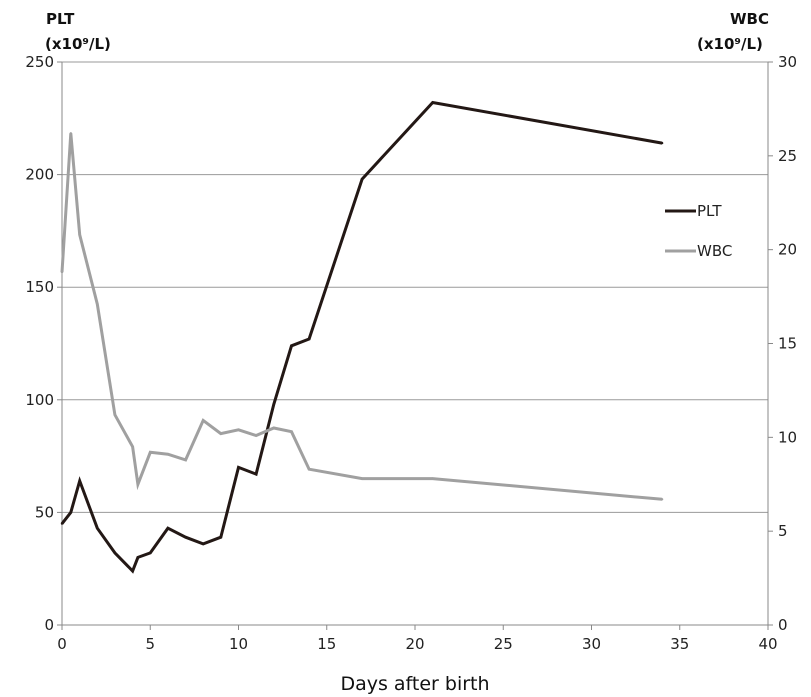 The width and height of the screenshot is (811, 697). What do you see at coordinates (503, 644) in the screenshot?
I see `x-tick-label: 25` at bounding box center [503, 644].